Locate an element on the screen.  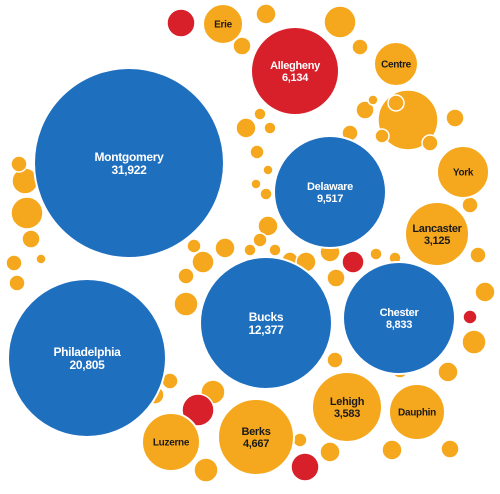
bubble-circle-delaware is located at coordinates (330, 192).